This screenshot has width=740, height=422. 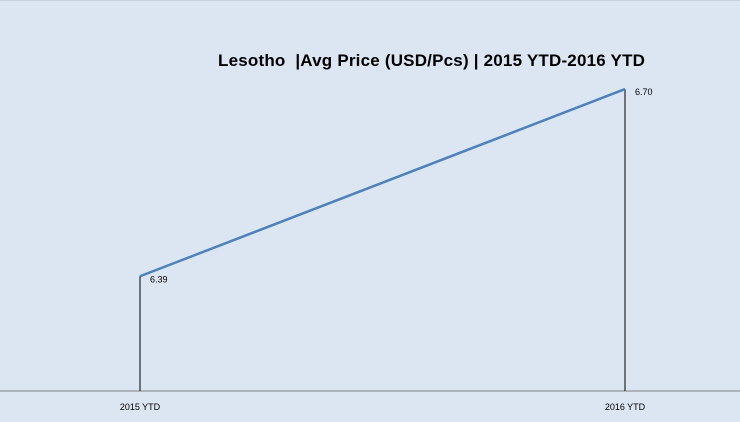 I want to click on data-label-2: 6.70, so click(x=644, y=92).